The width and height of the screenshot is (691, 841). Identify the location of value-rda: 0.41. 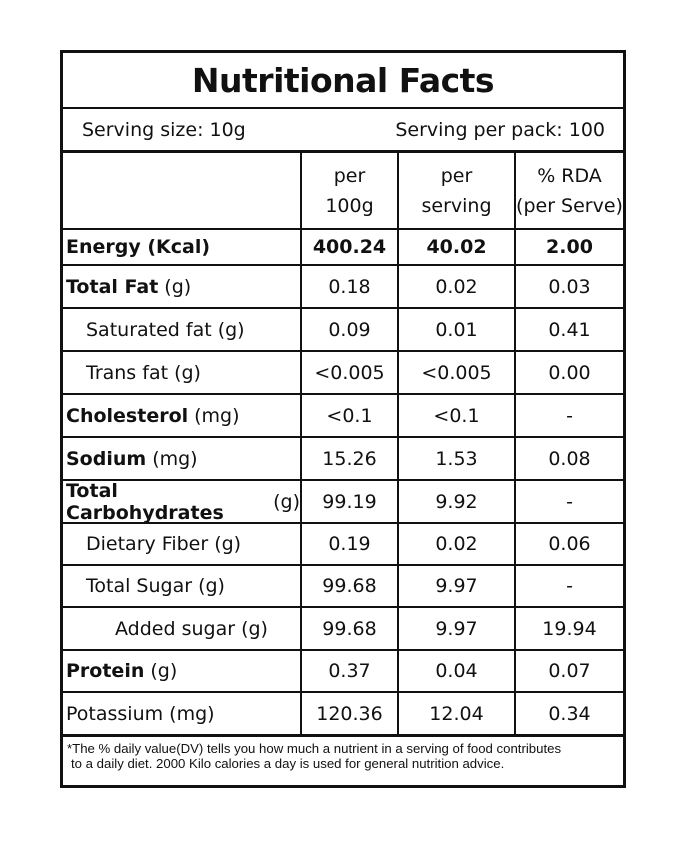
(568, 329).